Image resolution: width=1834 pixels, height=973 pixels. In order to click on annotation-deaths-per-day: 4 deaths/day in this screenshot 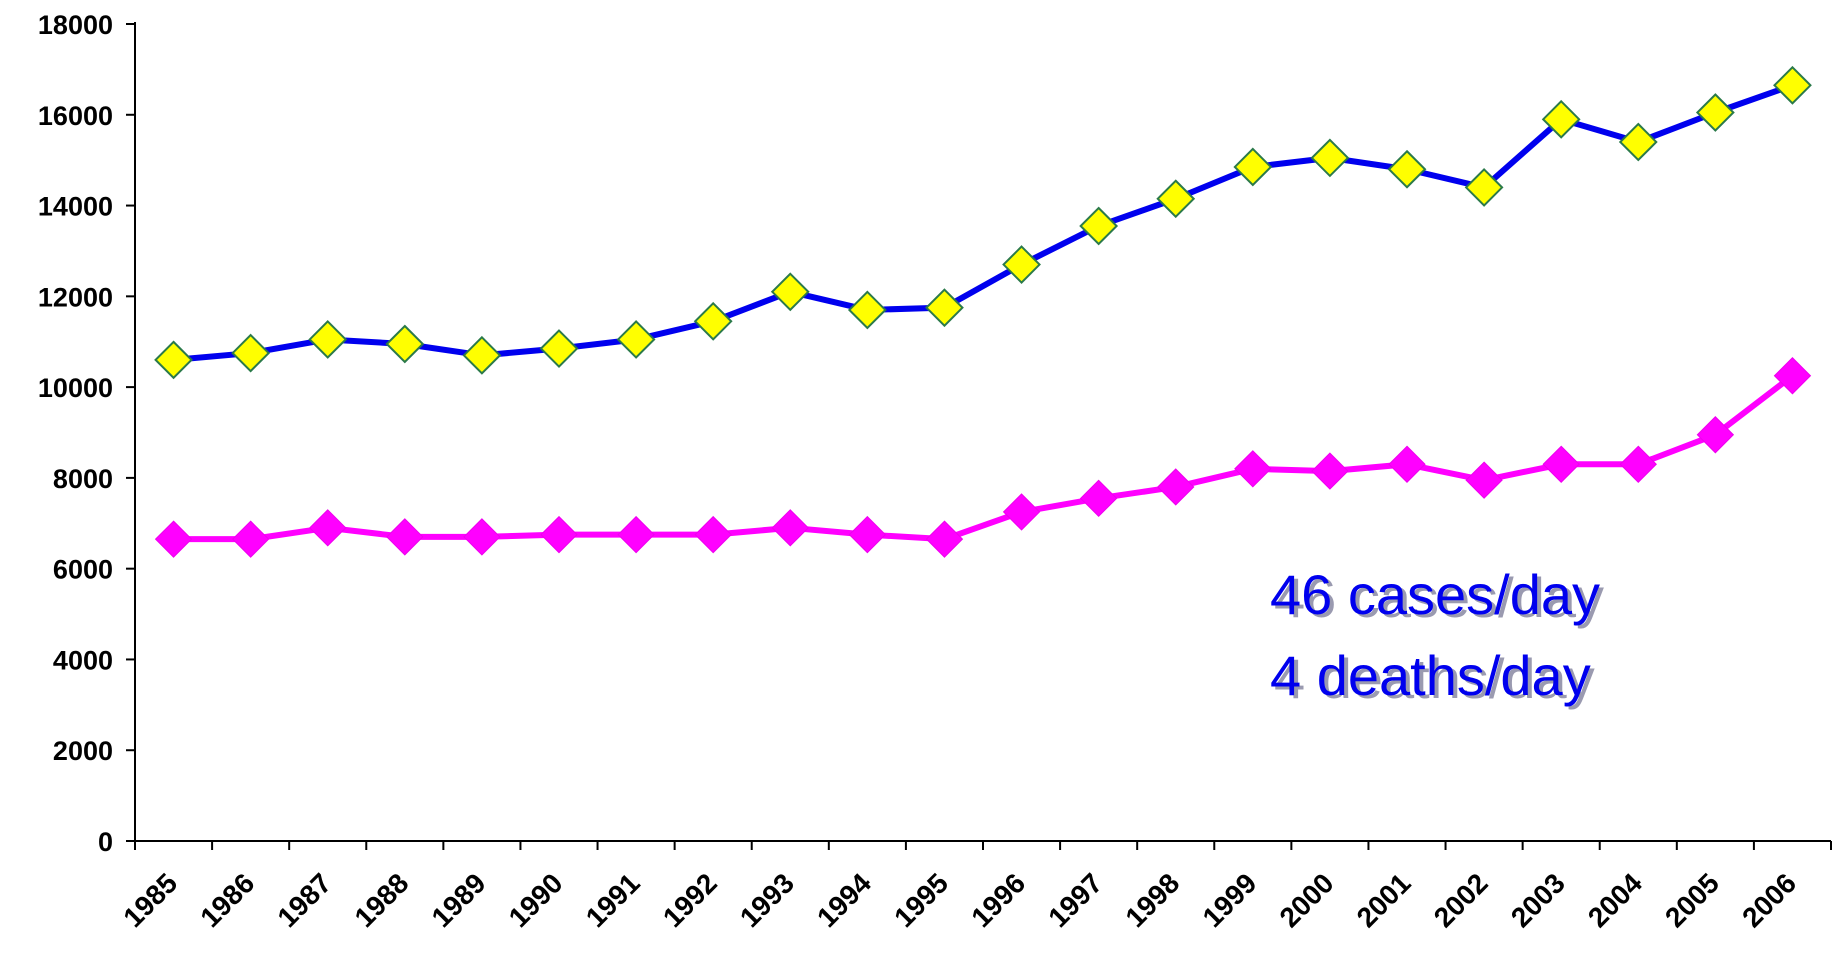, I will do `click(1430, 675)`.